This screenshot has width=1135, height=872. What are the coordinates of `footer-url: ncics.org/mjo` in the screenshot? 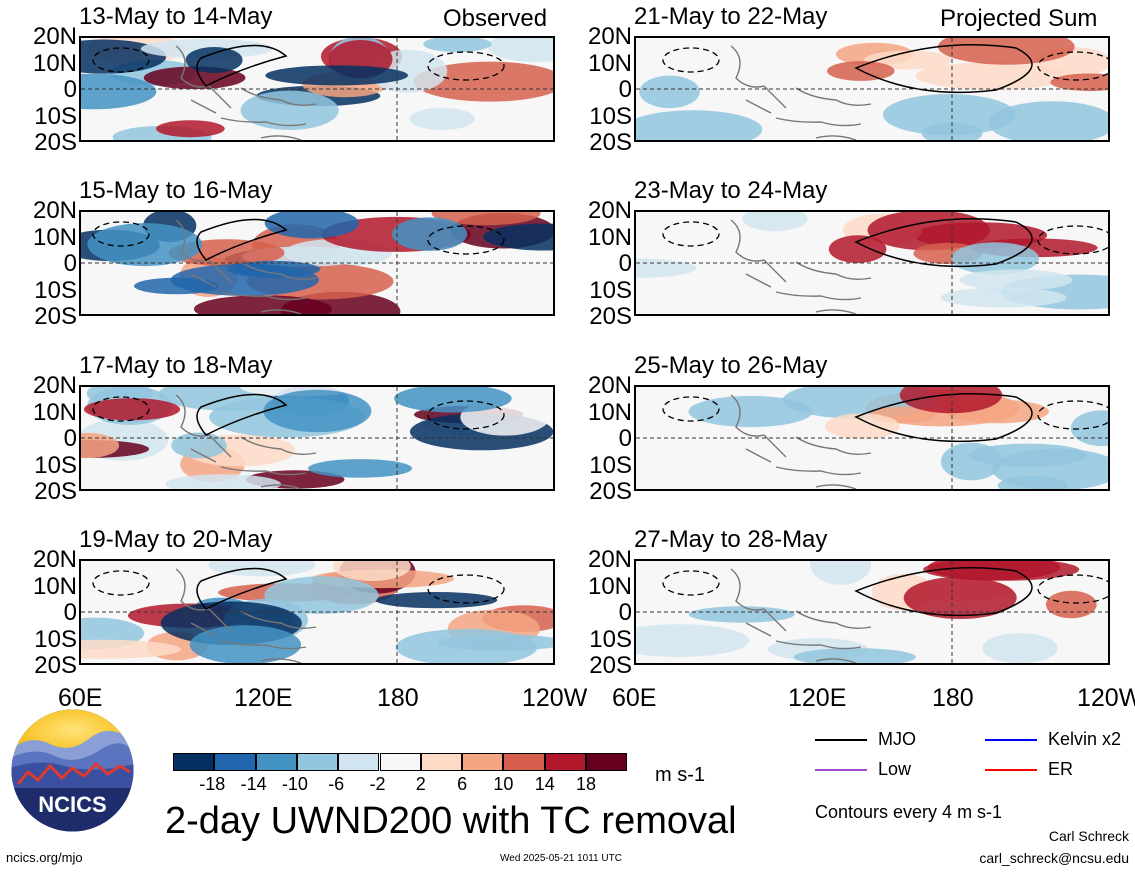 It's located at (44, 857).